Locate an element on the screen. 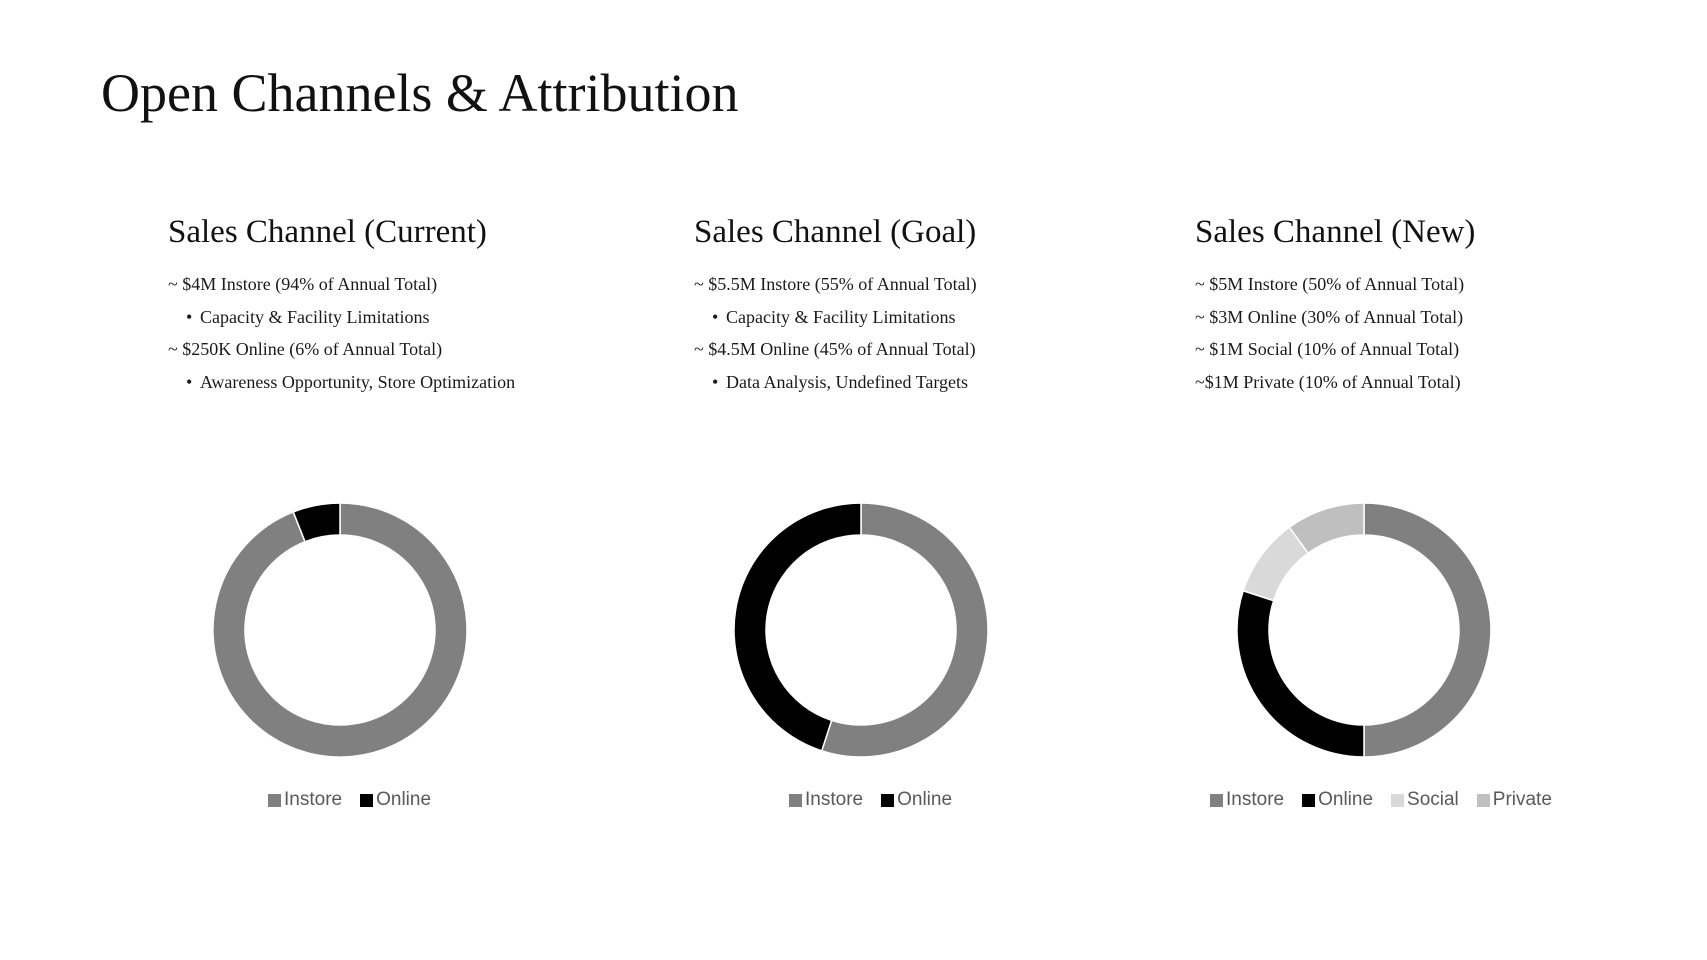  channel-note: ~ $5M Instore (50% of Annual Total) is located at coordinates (1430, 284).